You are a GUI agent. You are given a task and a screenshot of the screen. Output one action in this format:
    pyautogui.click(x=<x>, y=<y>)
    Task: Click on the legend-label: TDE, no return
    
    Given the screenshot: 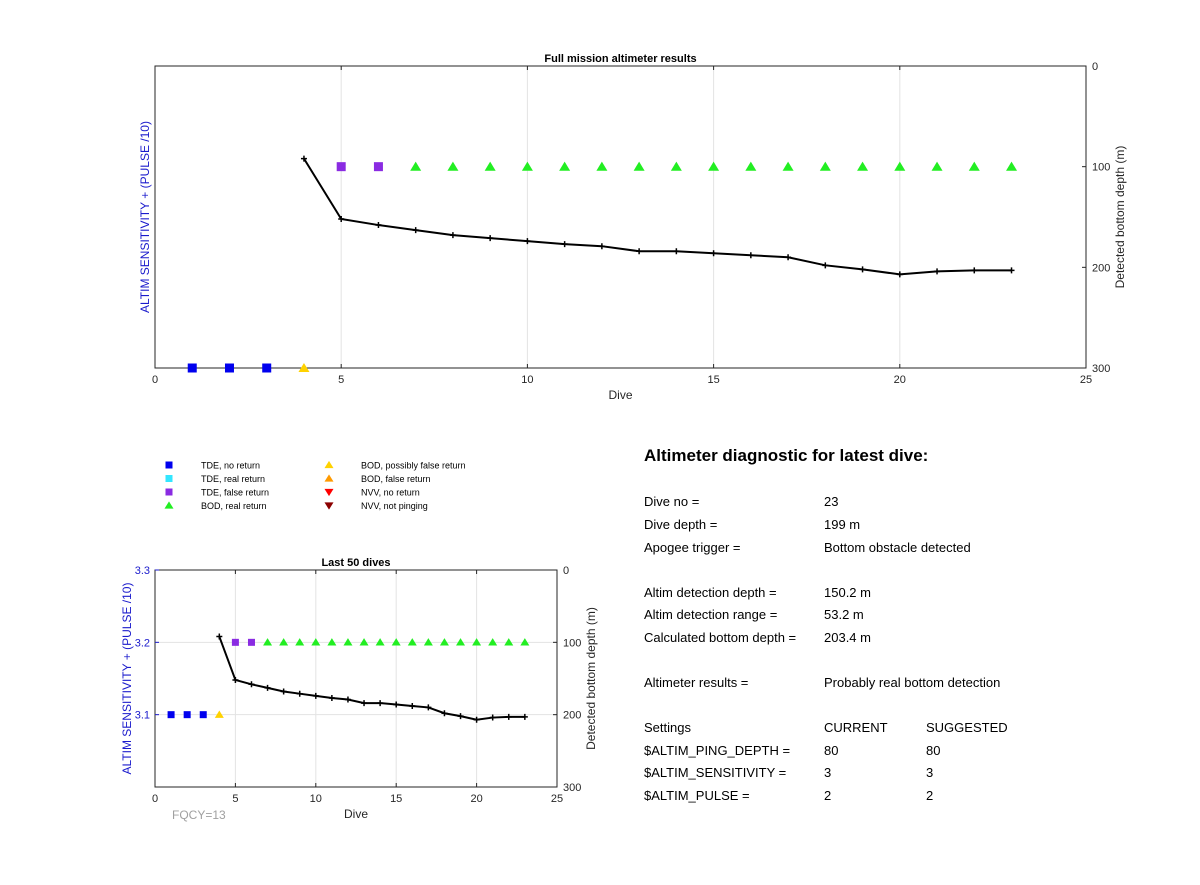 What is the action you would take?
    pyautogui.click(x=230, y=466)
    